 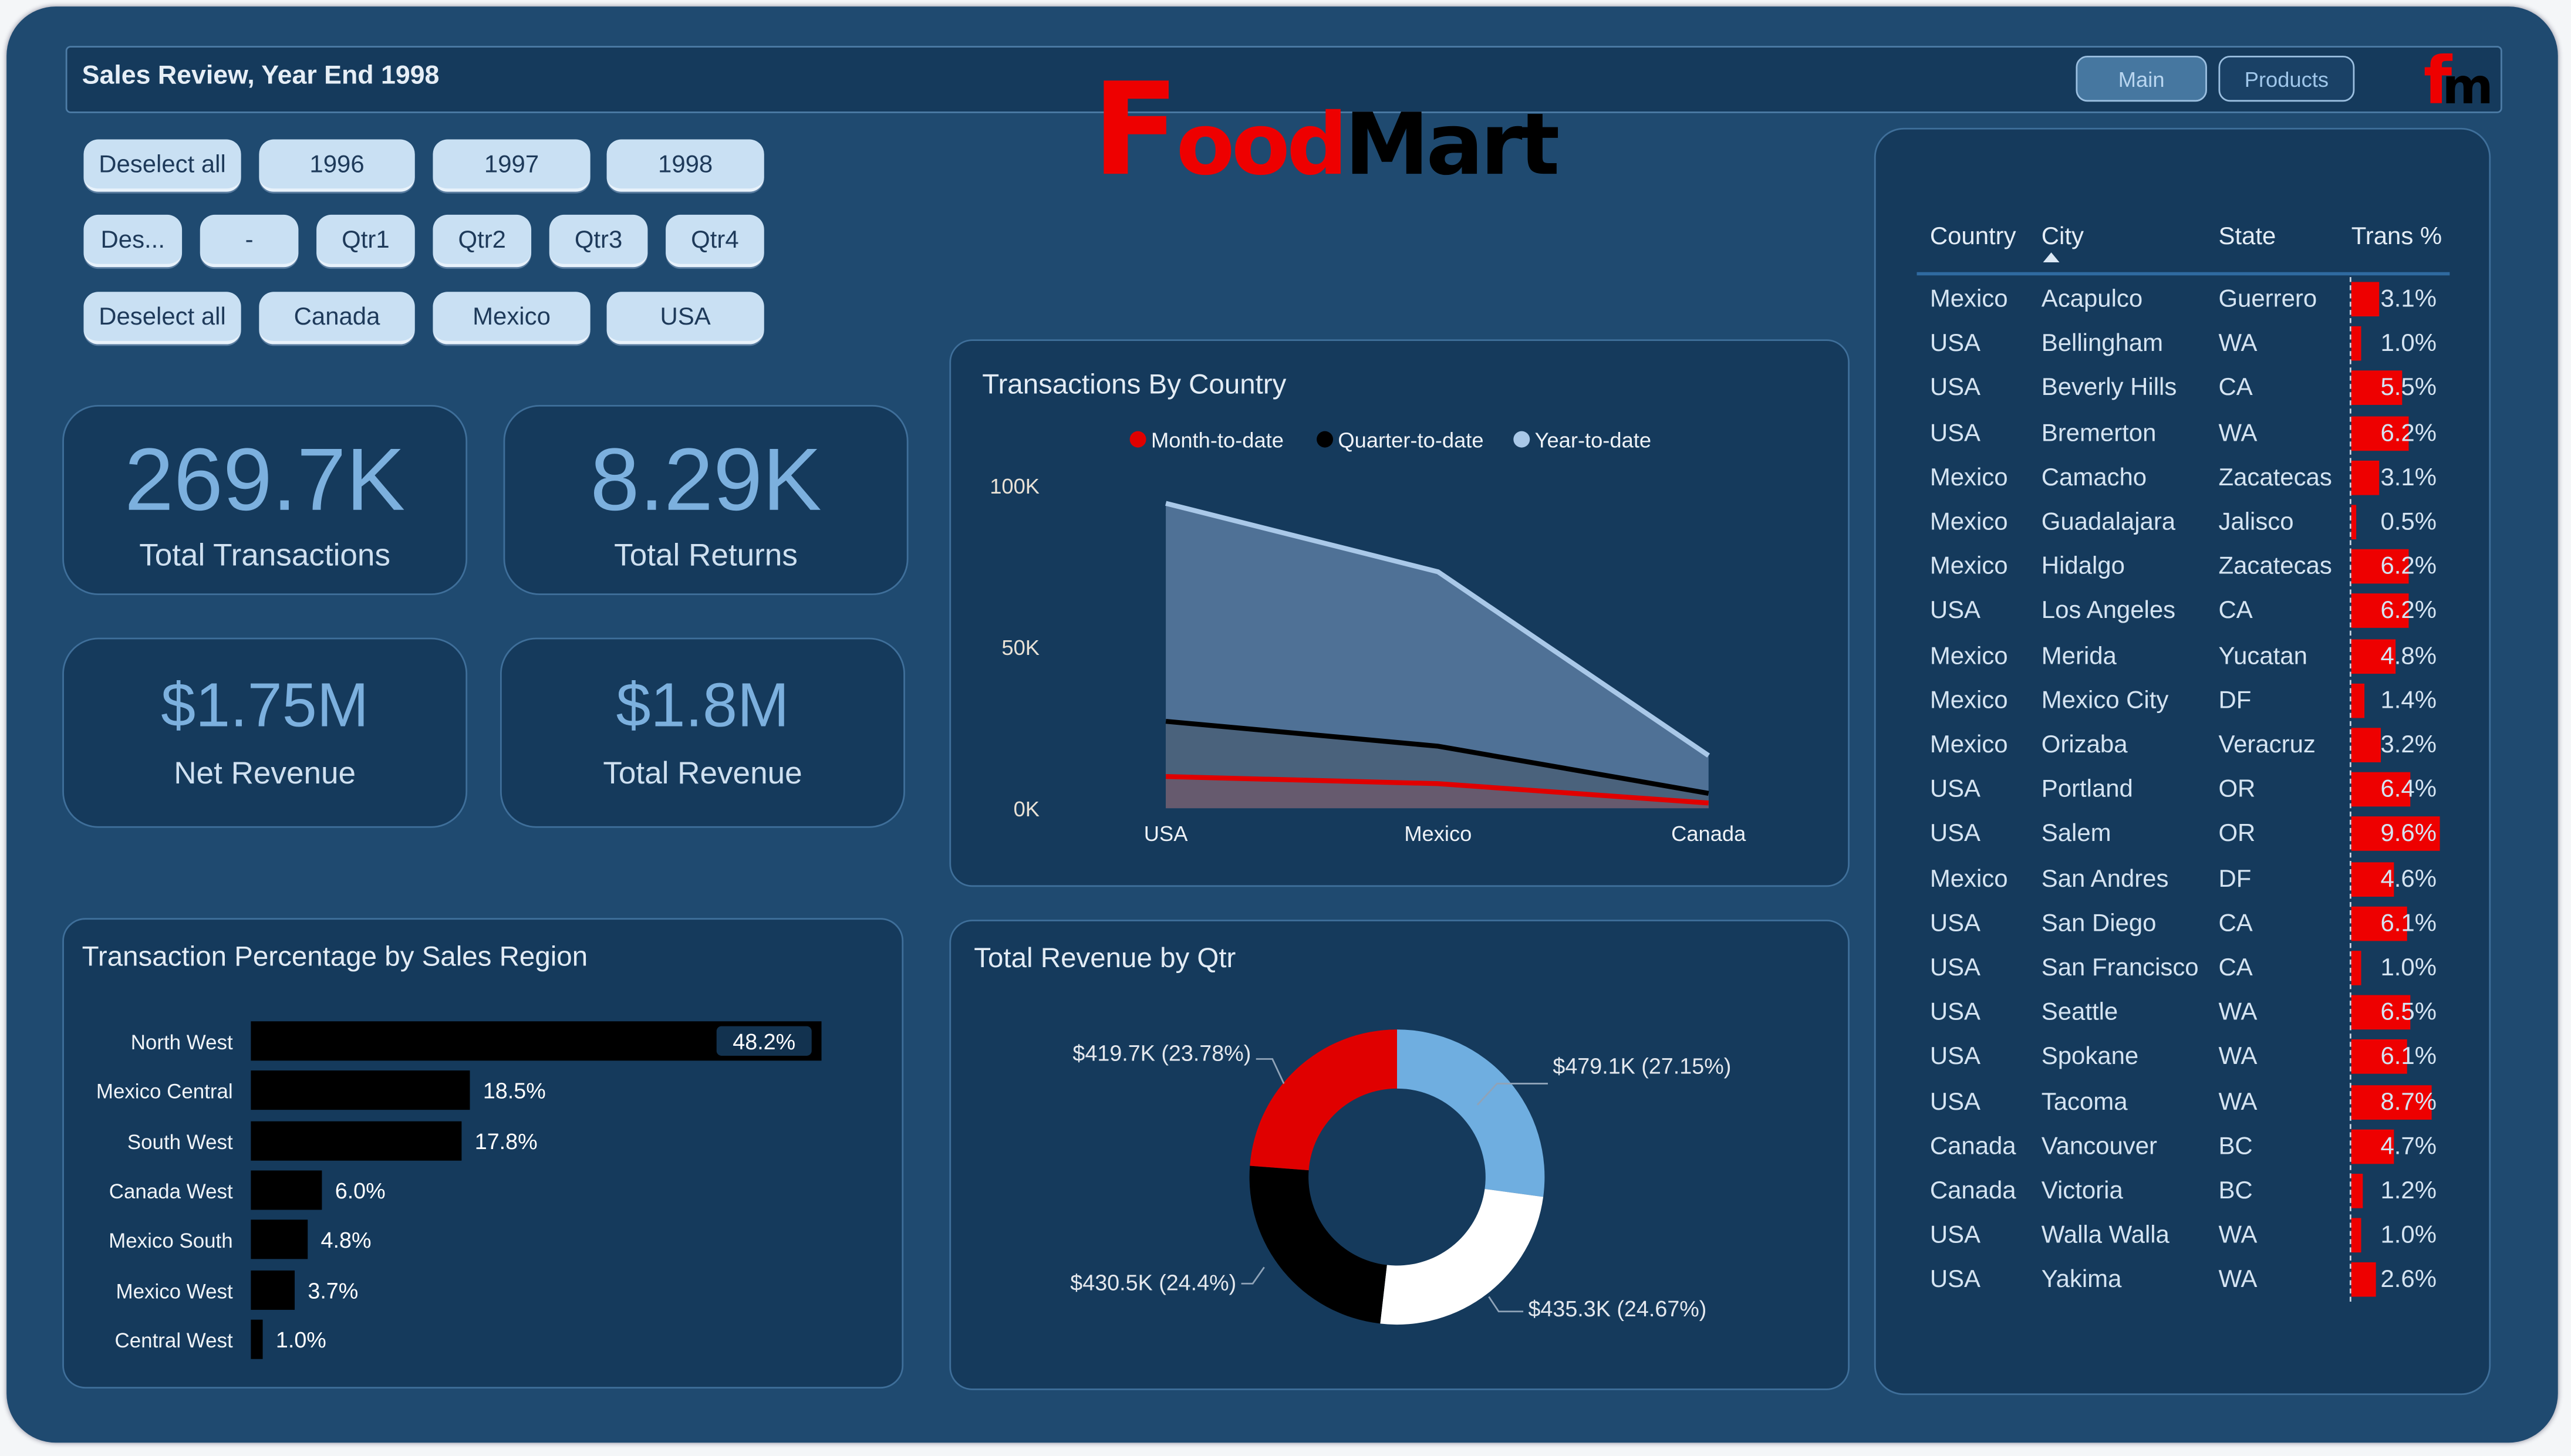 What do you see at coordinates (2408, 834) in the screenshot?
I see `trans-percent-cell: 9.6%` at bounding box center [2408, 834].